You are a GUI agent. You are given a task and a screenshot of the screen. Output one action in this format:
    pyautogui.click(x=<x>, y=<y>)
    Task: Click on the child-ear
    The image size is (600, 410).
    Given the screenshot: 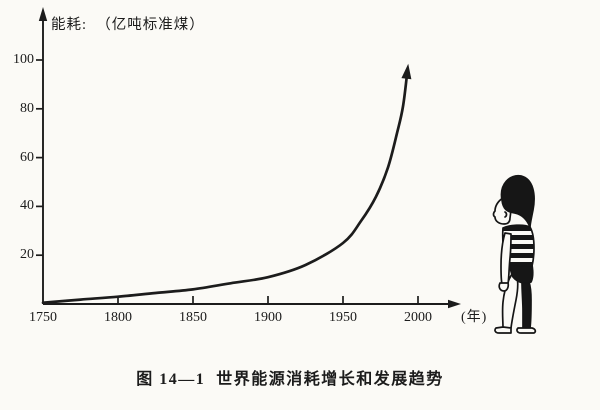 What is the action you would take?
    pyautogui.click(x=506, y=214)
    